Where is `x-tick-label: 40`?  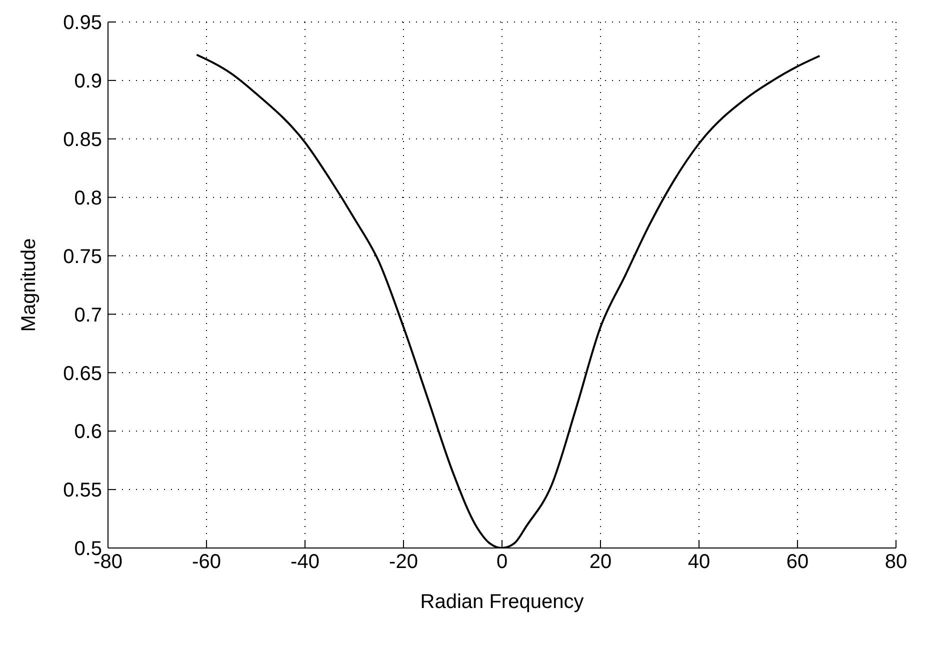
x-tick-label: 40 is located at coordinates (699, 562).